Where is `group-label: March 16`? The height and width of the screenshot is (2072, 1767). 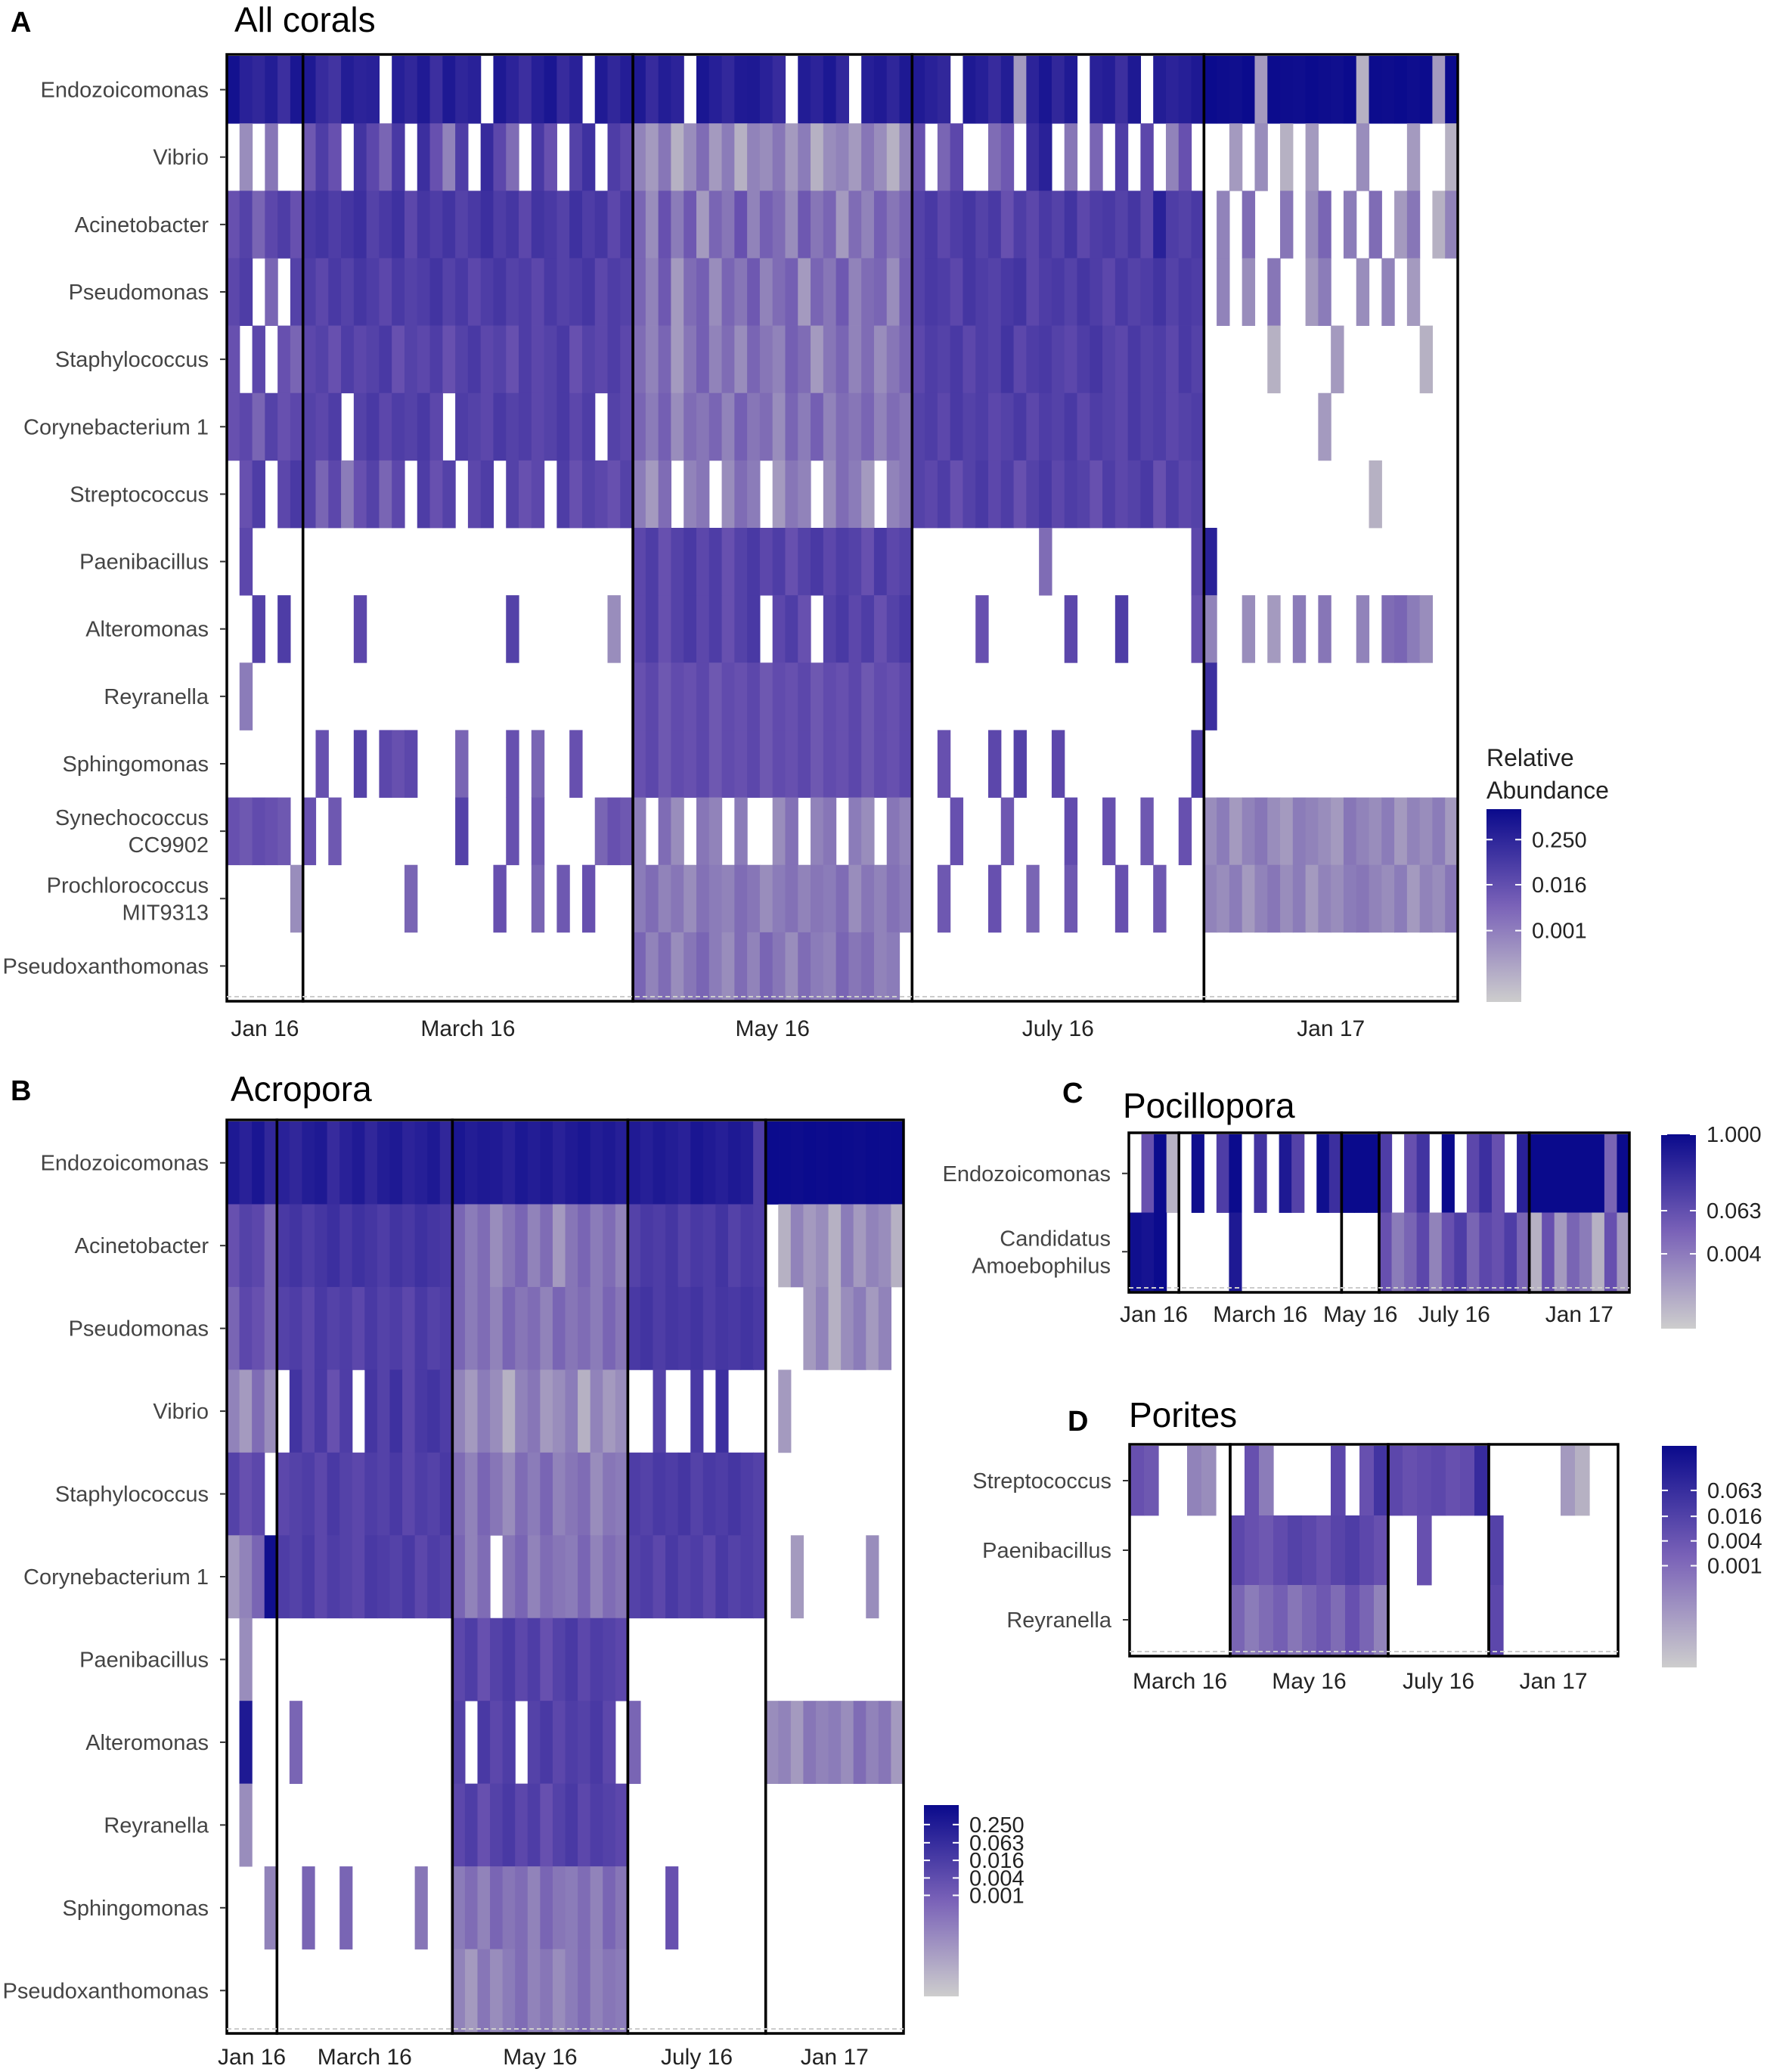
group-label: March 16 is located at coordinates (1180, 1681).